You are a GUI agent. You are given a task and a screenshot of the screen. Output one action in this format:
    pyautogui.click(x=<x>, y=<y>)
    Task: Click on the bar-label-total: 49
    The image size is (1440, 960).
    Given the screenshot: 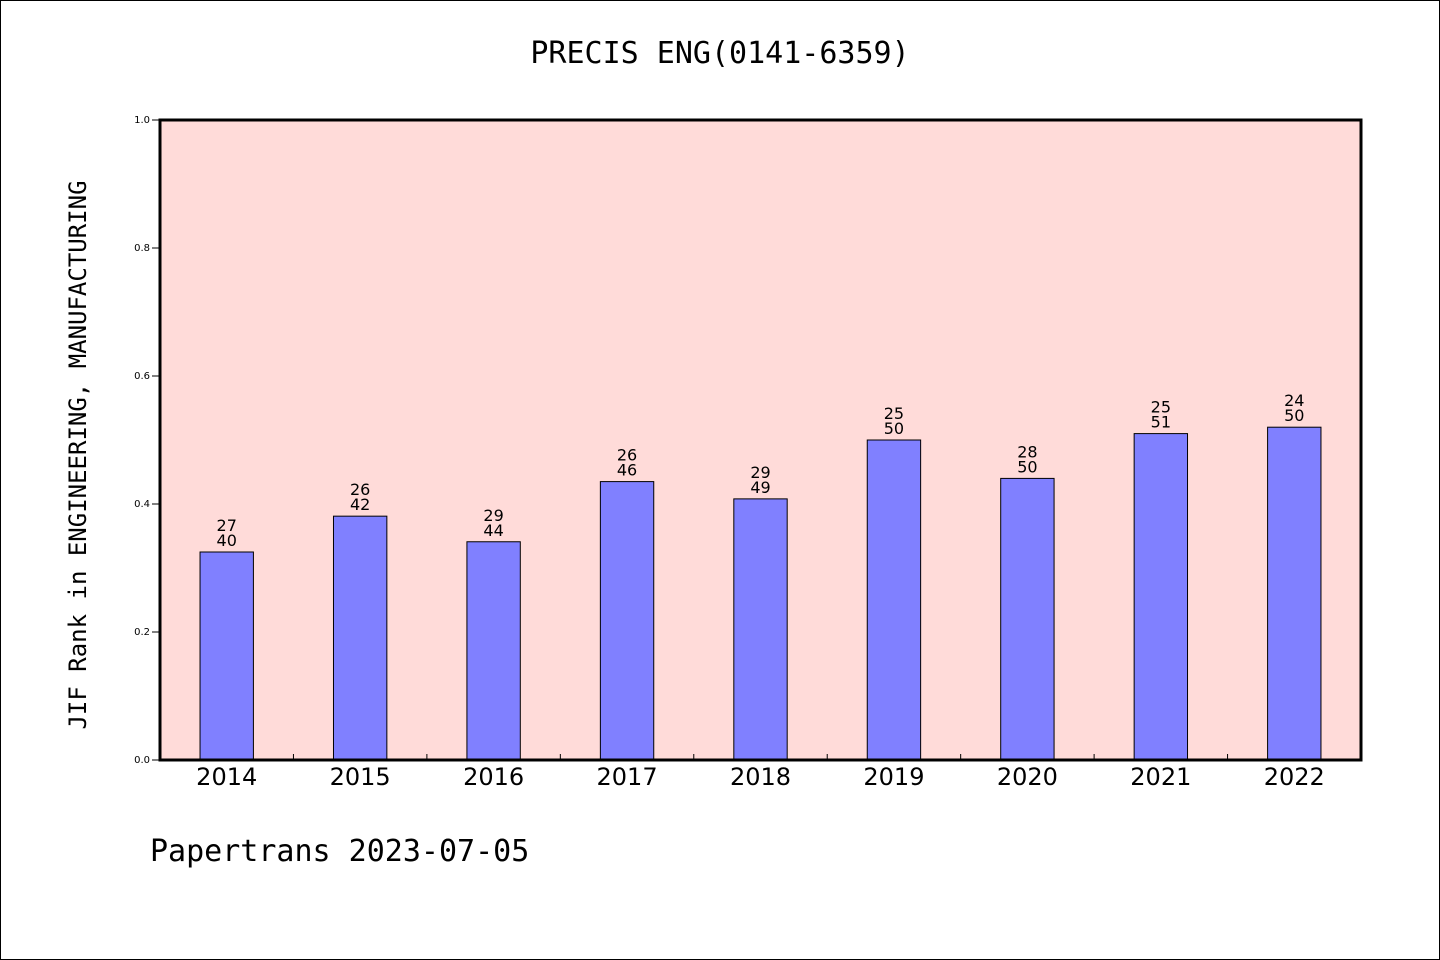 What is the action you would take?
    pyautogui.click(x=760, y=487)
    